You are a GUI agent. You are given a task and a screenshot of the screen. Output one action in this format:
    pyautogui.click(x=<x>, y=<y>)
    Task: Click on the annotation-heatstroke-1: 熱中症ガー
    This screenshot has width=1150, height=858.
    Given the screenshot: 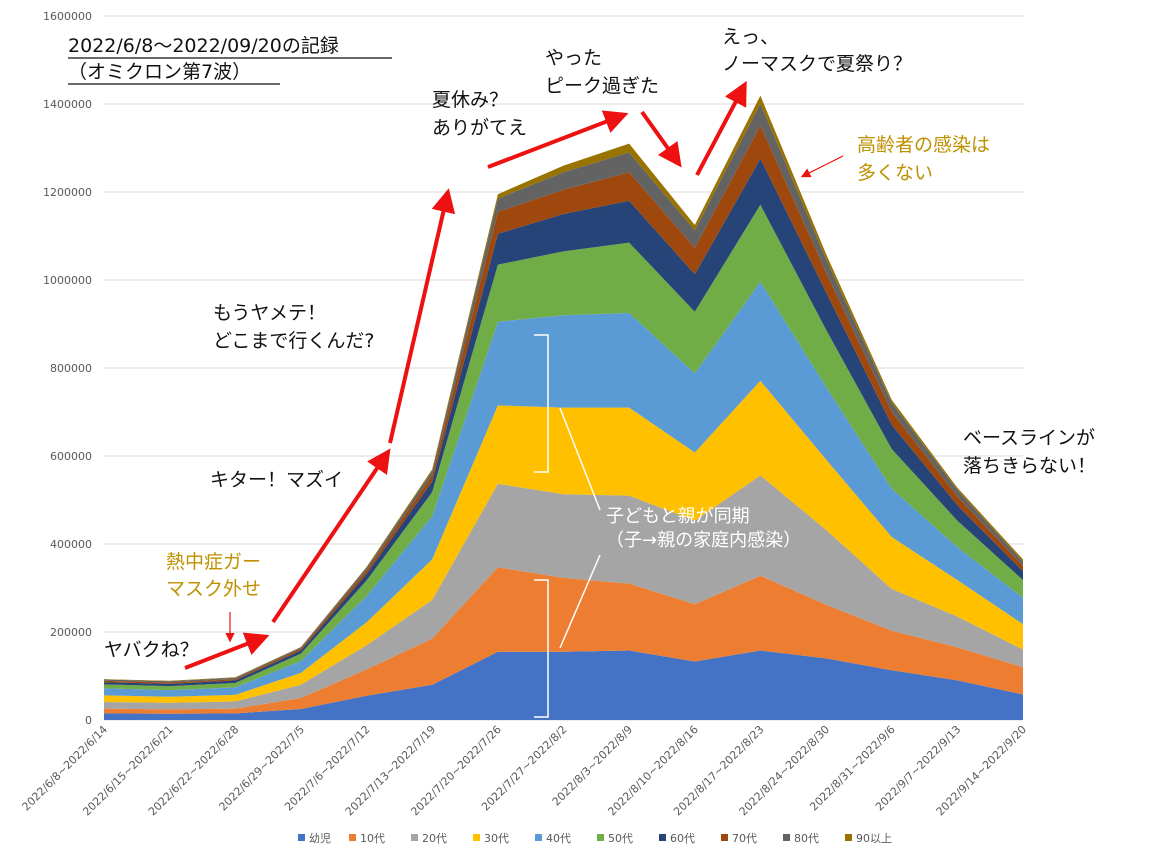 What is the action you would take?
    pyautogui.click(x=213, y=562)
    